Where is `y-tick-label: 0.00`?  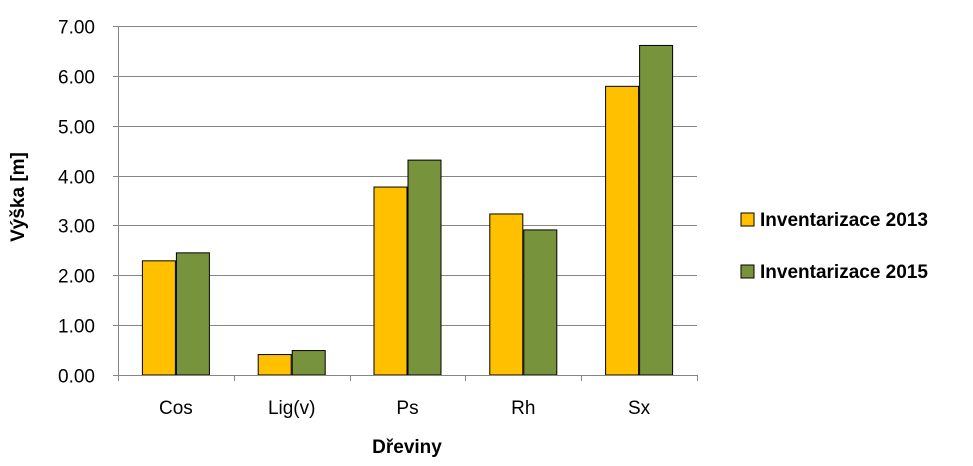 y-tick-label: 0.00 is located at coordinates (76, 377).